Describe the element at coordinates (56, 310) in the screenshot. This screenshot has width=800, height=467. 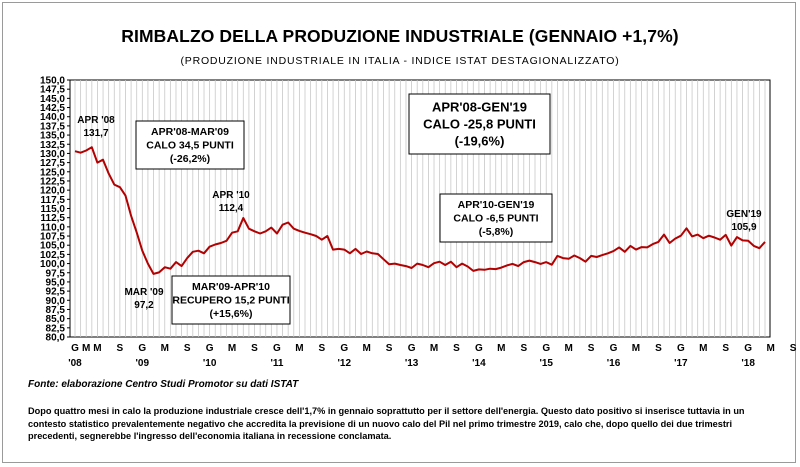
I see `y-tick-label: 87,5` at that location.